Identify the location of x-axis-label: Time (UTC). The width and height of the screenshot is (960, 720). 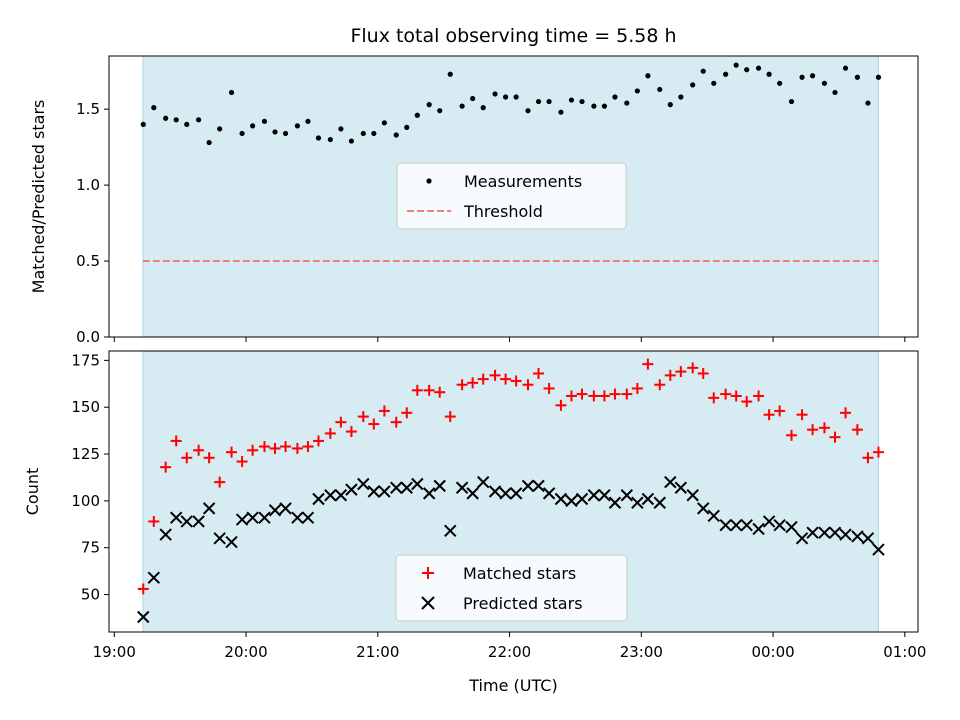
(512, 685).